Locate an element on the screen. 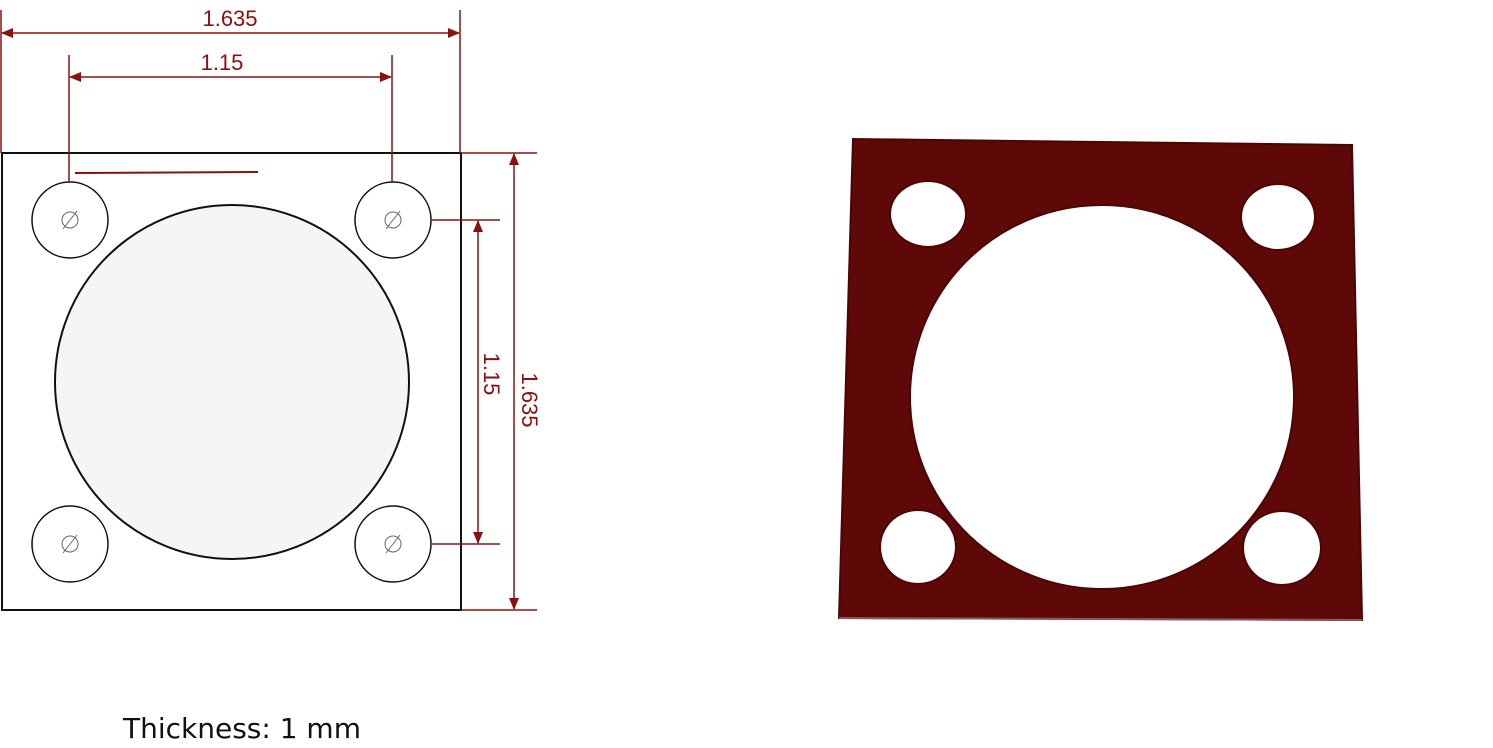 Image resolution: width=1493 pixels, height=748 pixels. dimension-hole-spacing-vertical: 1.15 is located at coordinates (468, 382).